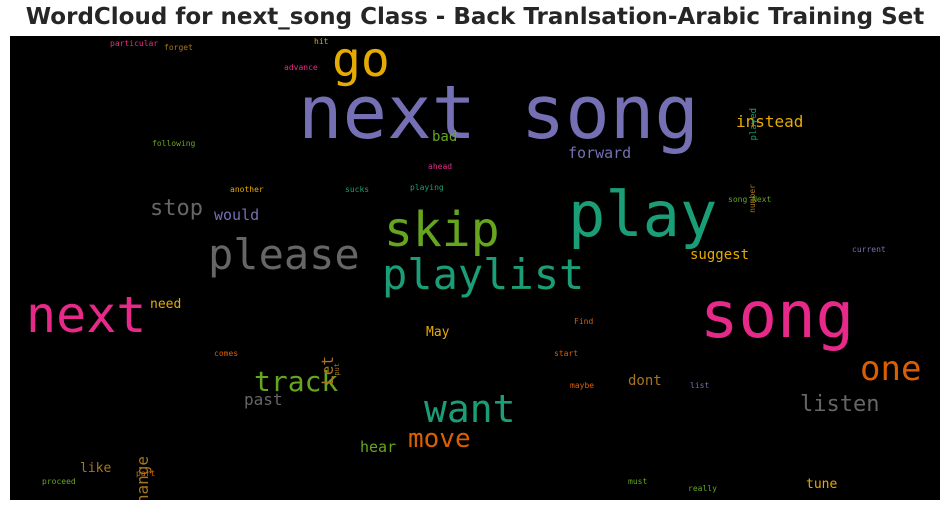  What do you see at coordinates (754, 124) in the screenshot?
I see `word-played: played` at bounding box center [754, 124].